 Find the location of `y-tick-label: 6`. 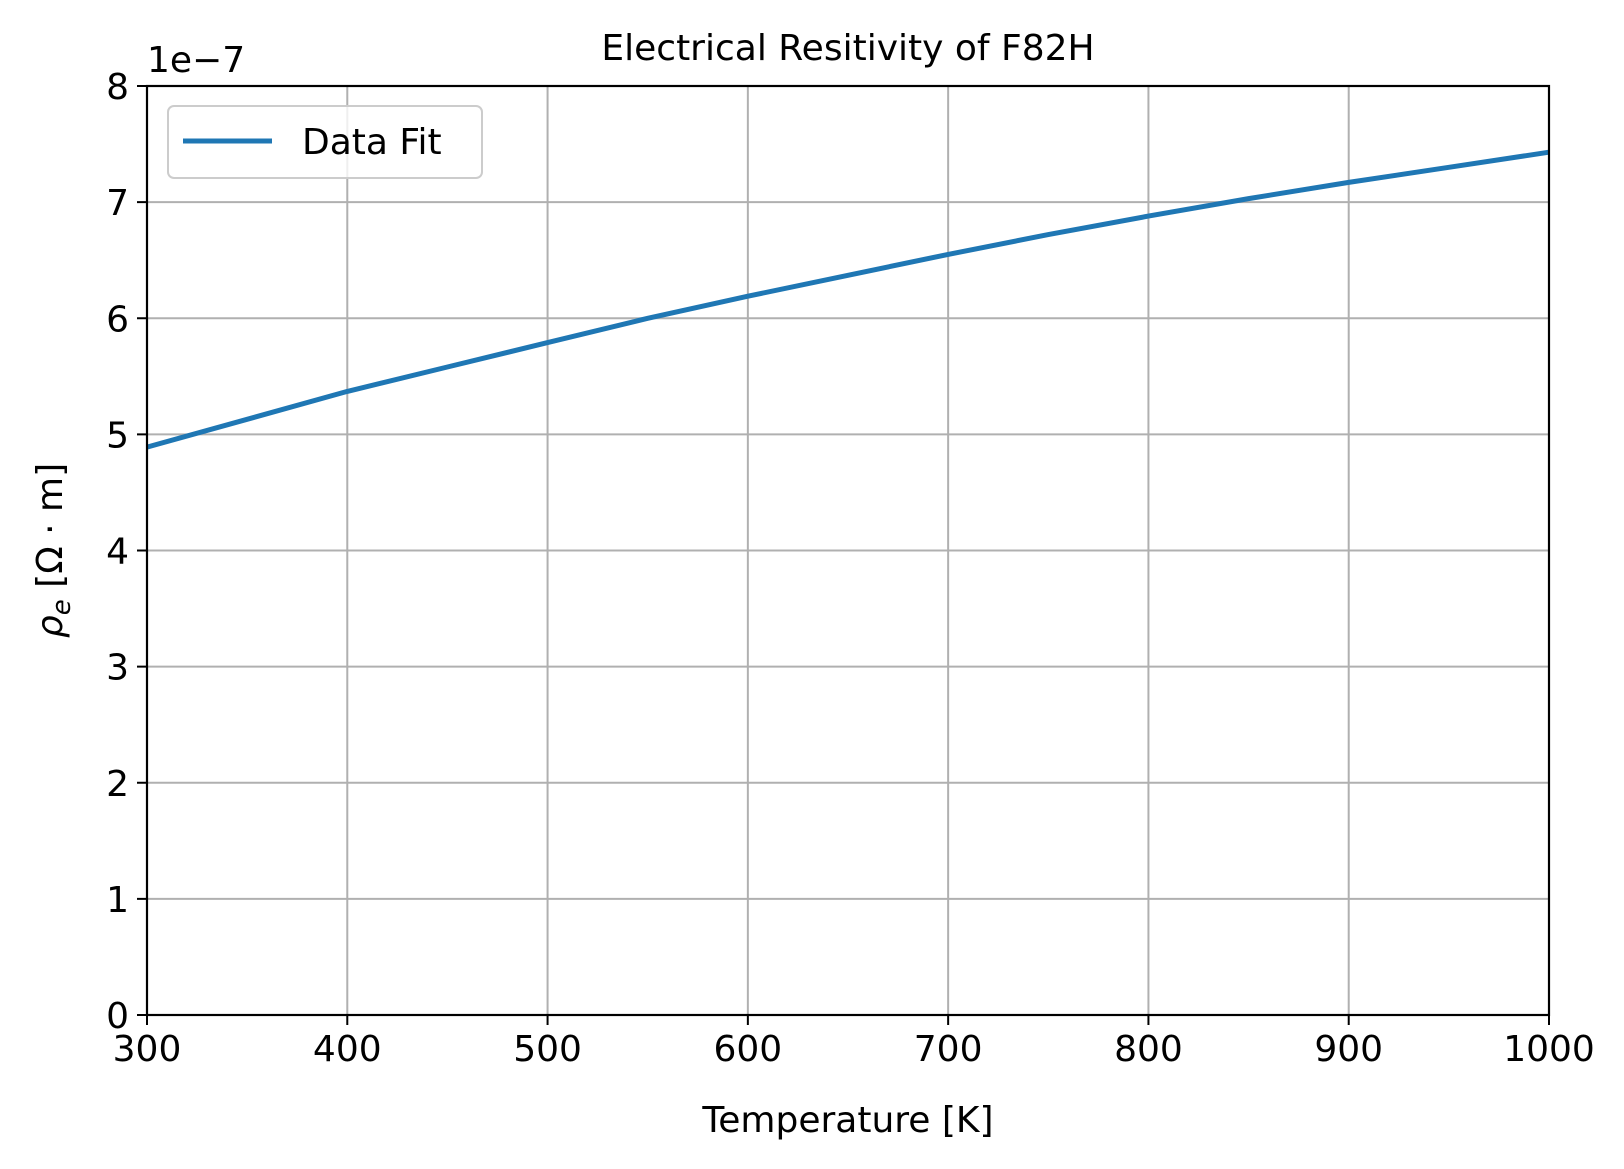

y-tick-label: 6 is located at coordinates (117, 319).